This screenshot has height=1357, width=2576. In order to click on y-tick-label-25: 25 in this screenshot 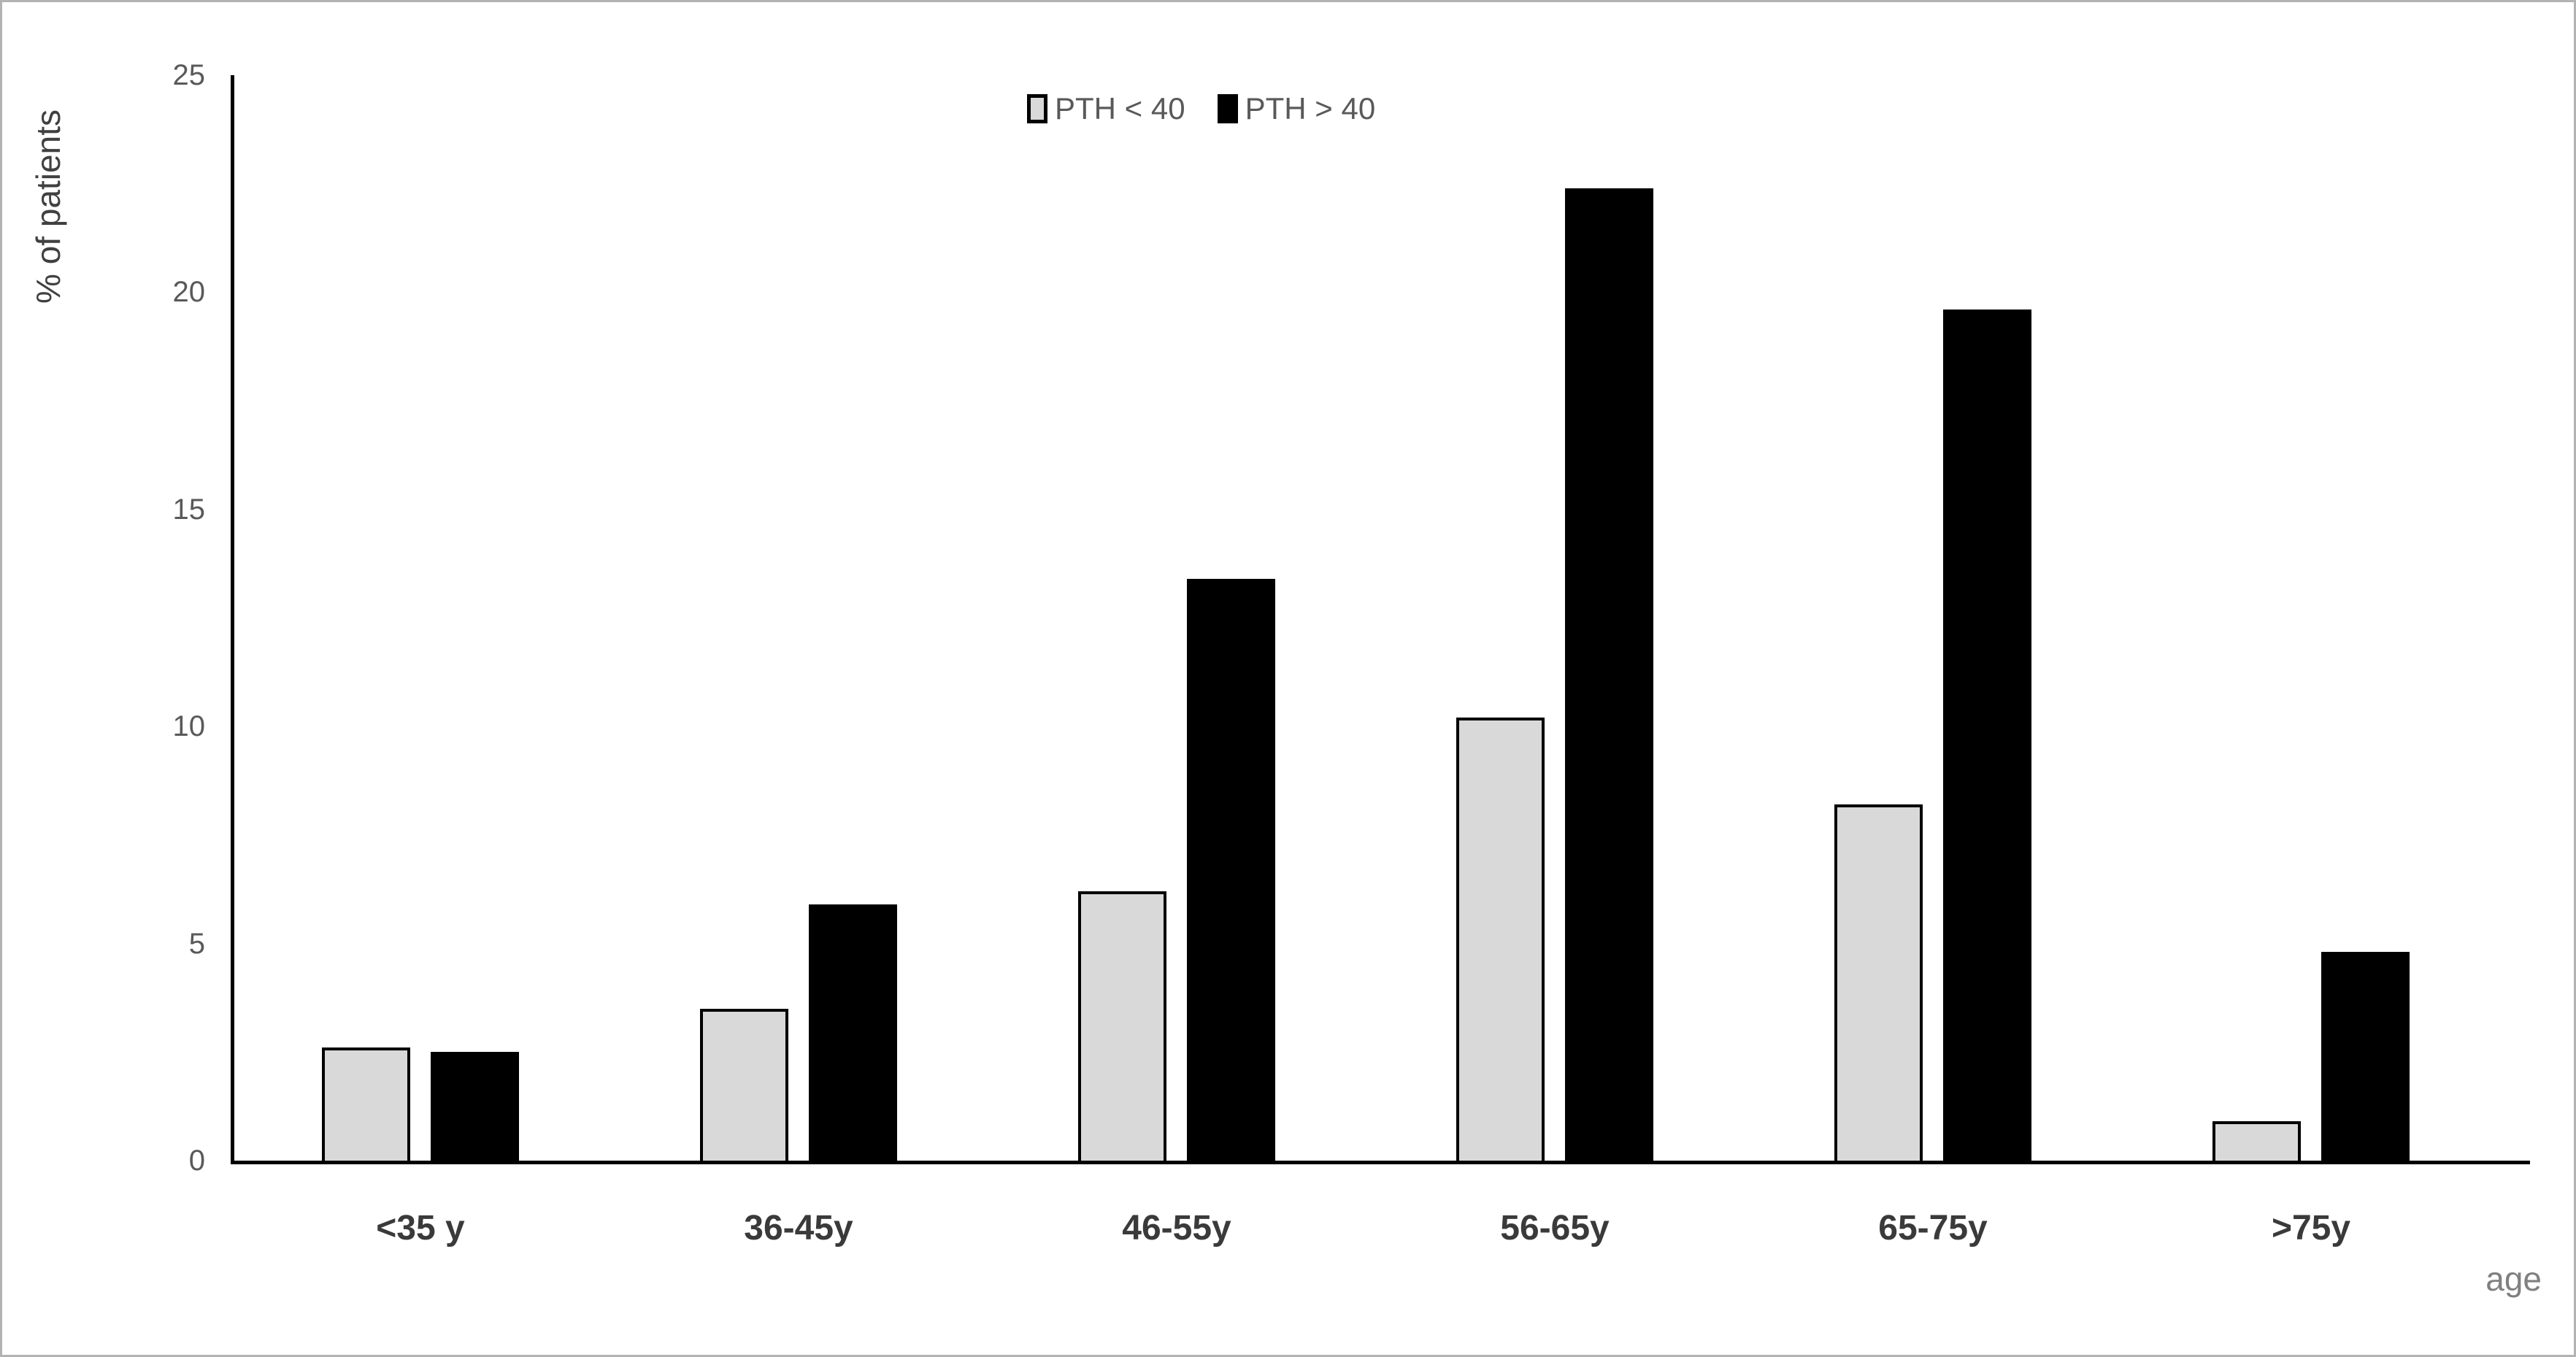, I will do `click(189, 75)`.